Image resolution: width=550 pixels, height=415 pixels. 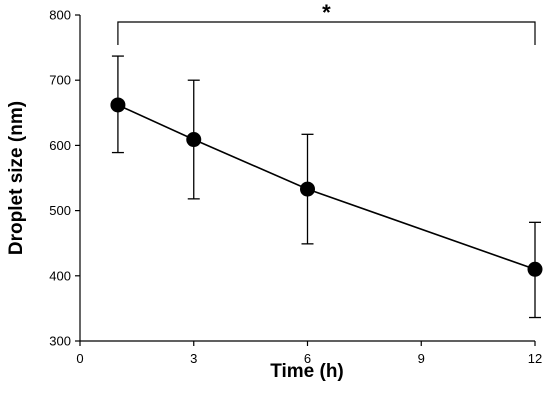 What do you see at coordinates (16, 178) in the screenshot?
I see `y-axis-title: Droplet size (nm)` at bounding box center [16, 178].